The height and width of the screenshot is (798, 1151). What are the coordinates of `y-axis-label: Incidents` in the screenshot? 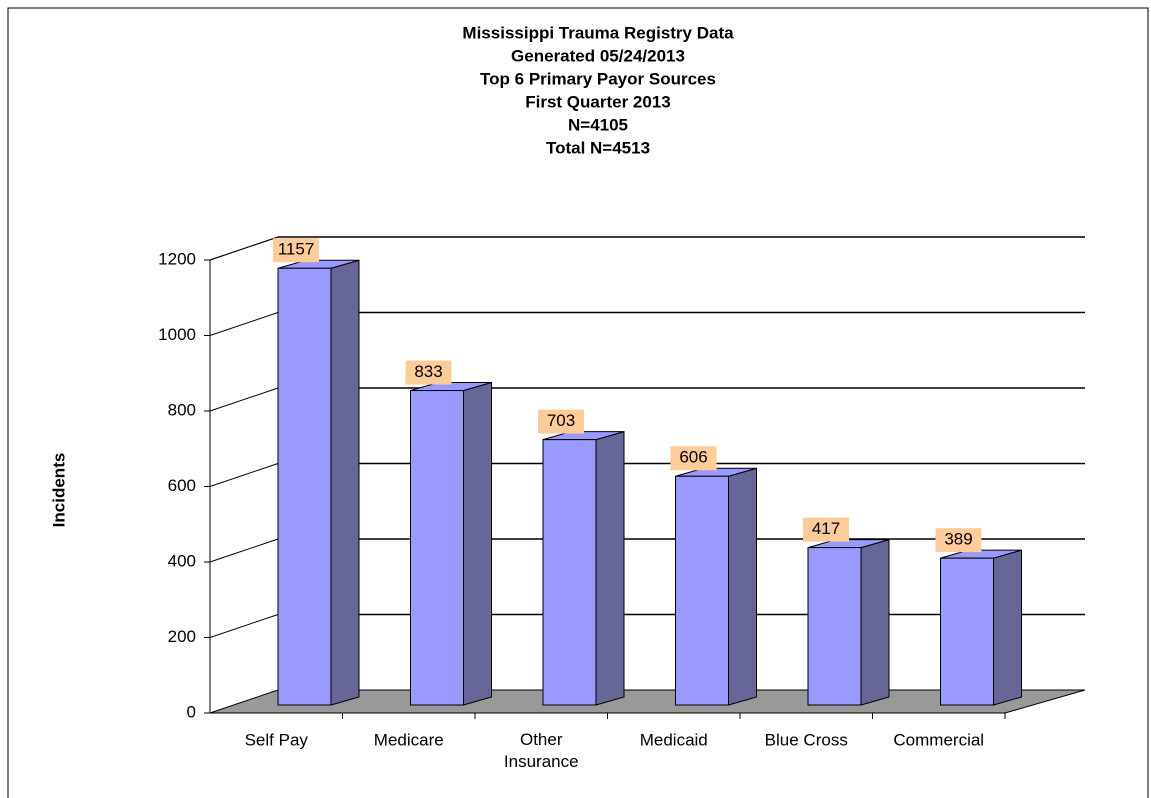 It's located at (58, 490).